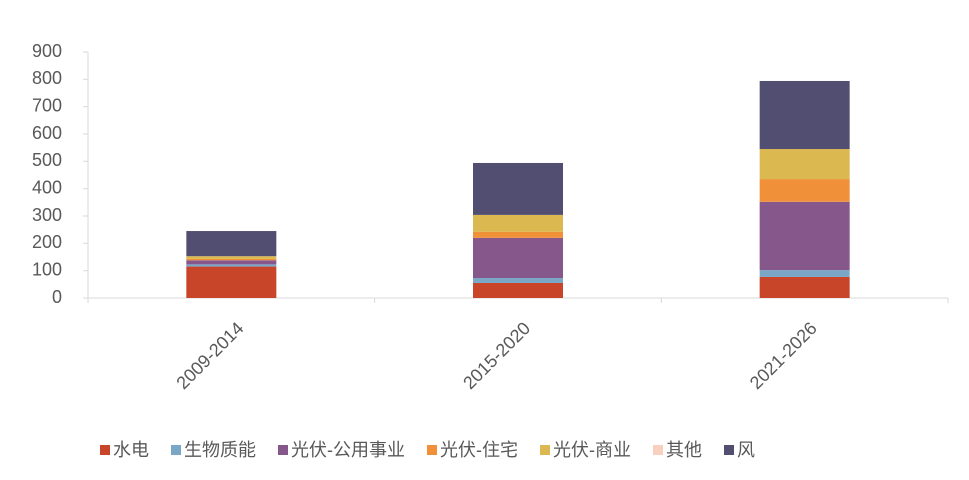 The height and width of the screenshot is (480, 969). I want to click on y-tick-label: 0, so click(57, 297).